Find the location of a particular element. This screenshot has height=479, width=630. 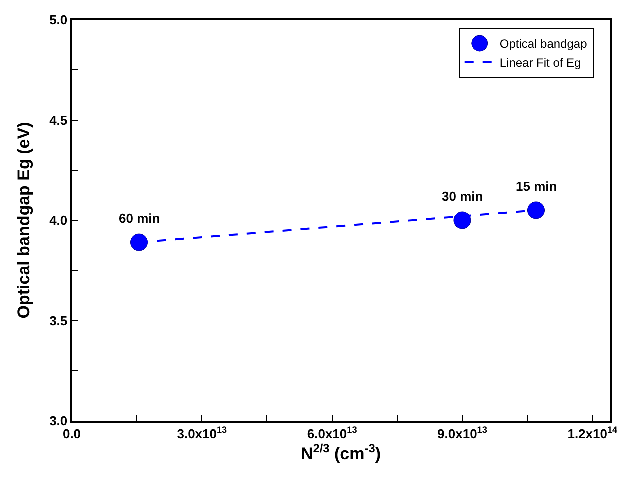

x-tick-label: 6.0x10$^{13}$ is located at coordinates (332, 433).